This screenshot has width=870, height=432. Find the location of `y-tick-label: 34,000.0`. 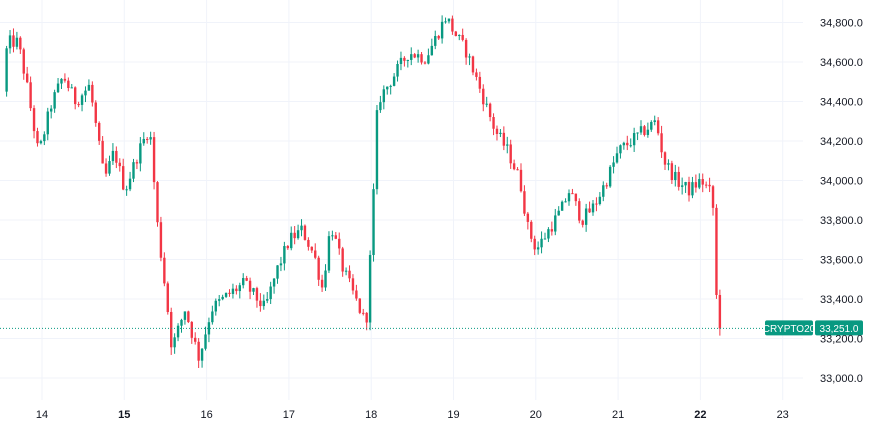

y-tick-label: 34,000.0 is located at coordinates (841, 182).